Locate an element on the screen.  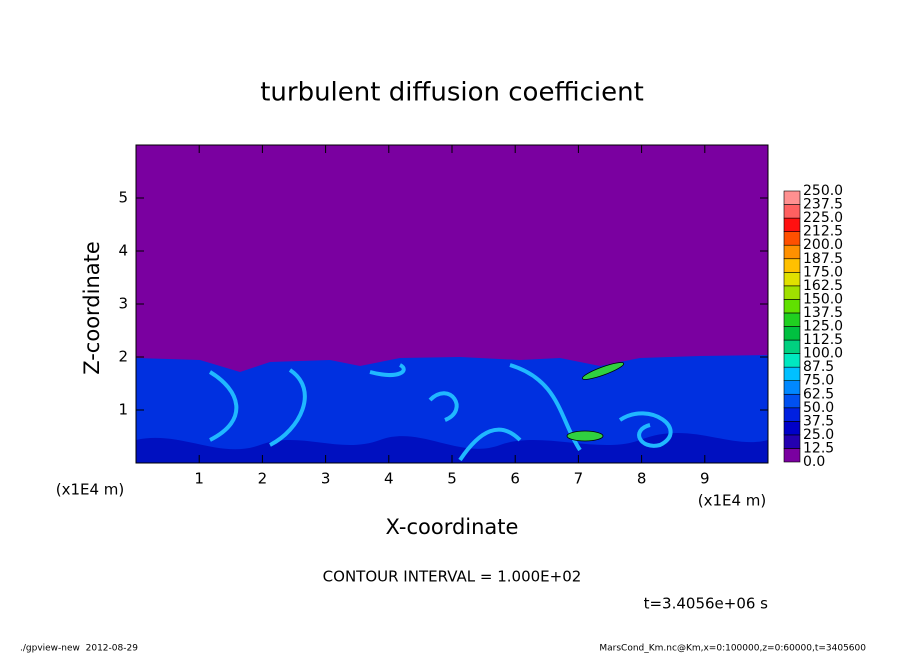
y-tick-label: 2 is located at coordinates (123, 357).